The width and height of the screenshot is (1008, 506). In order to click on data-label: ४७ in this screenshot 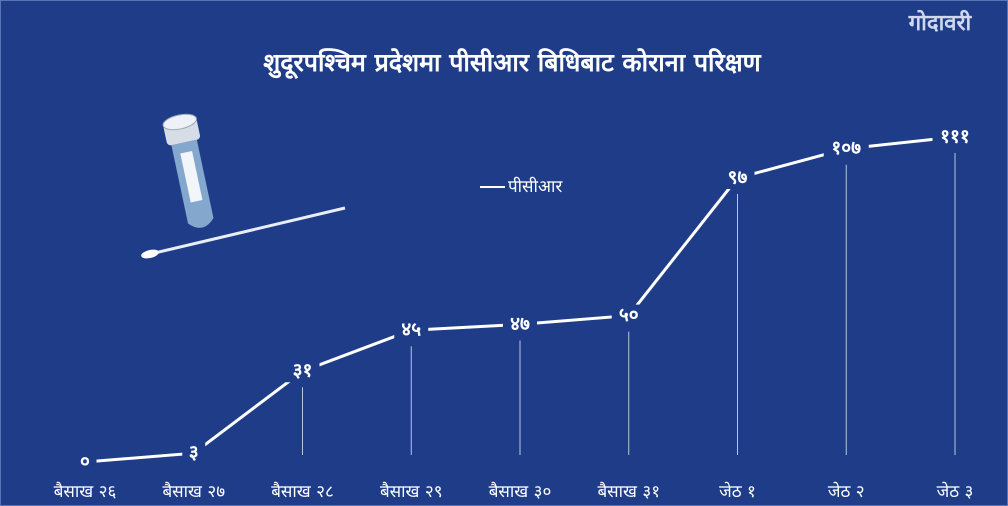, I will do `click(520, 324)`.